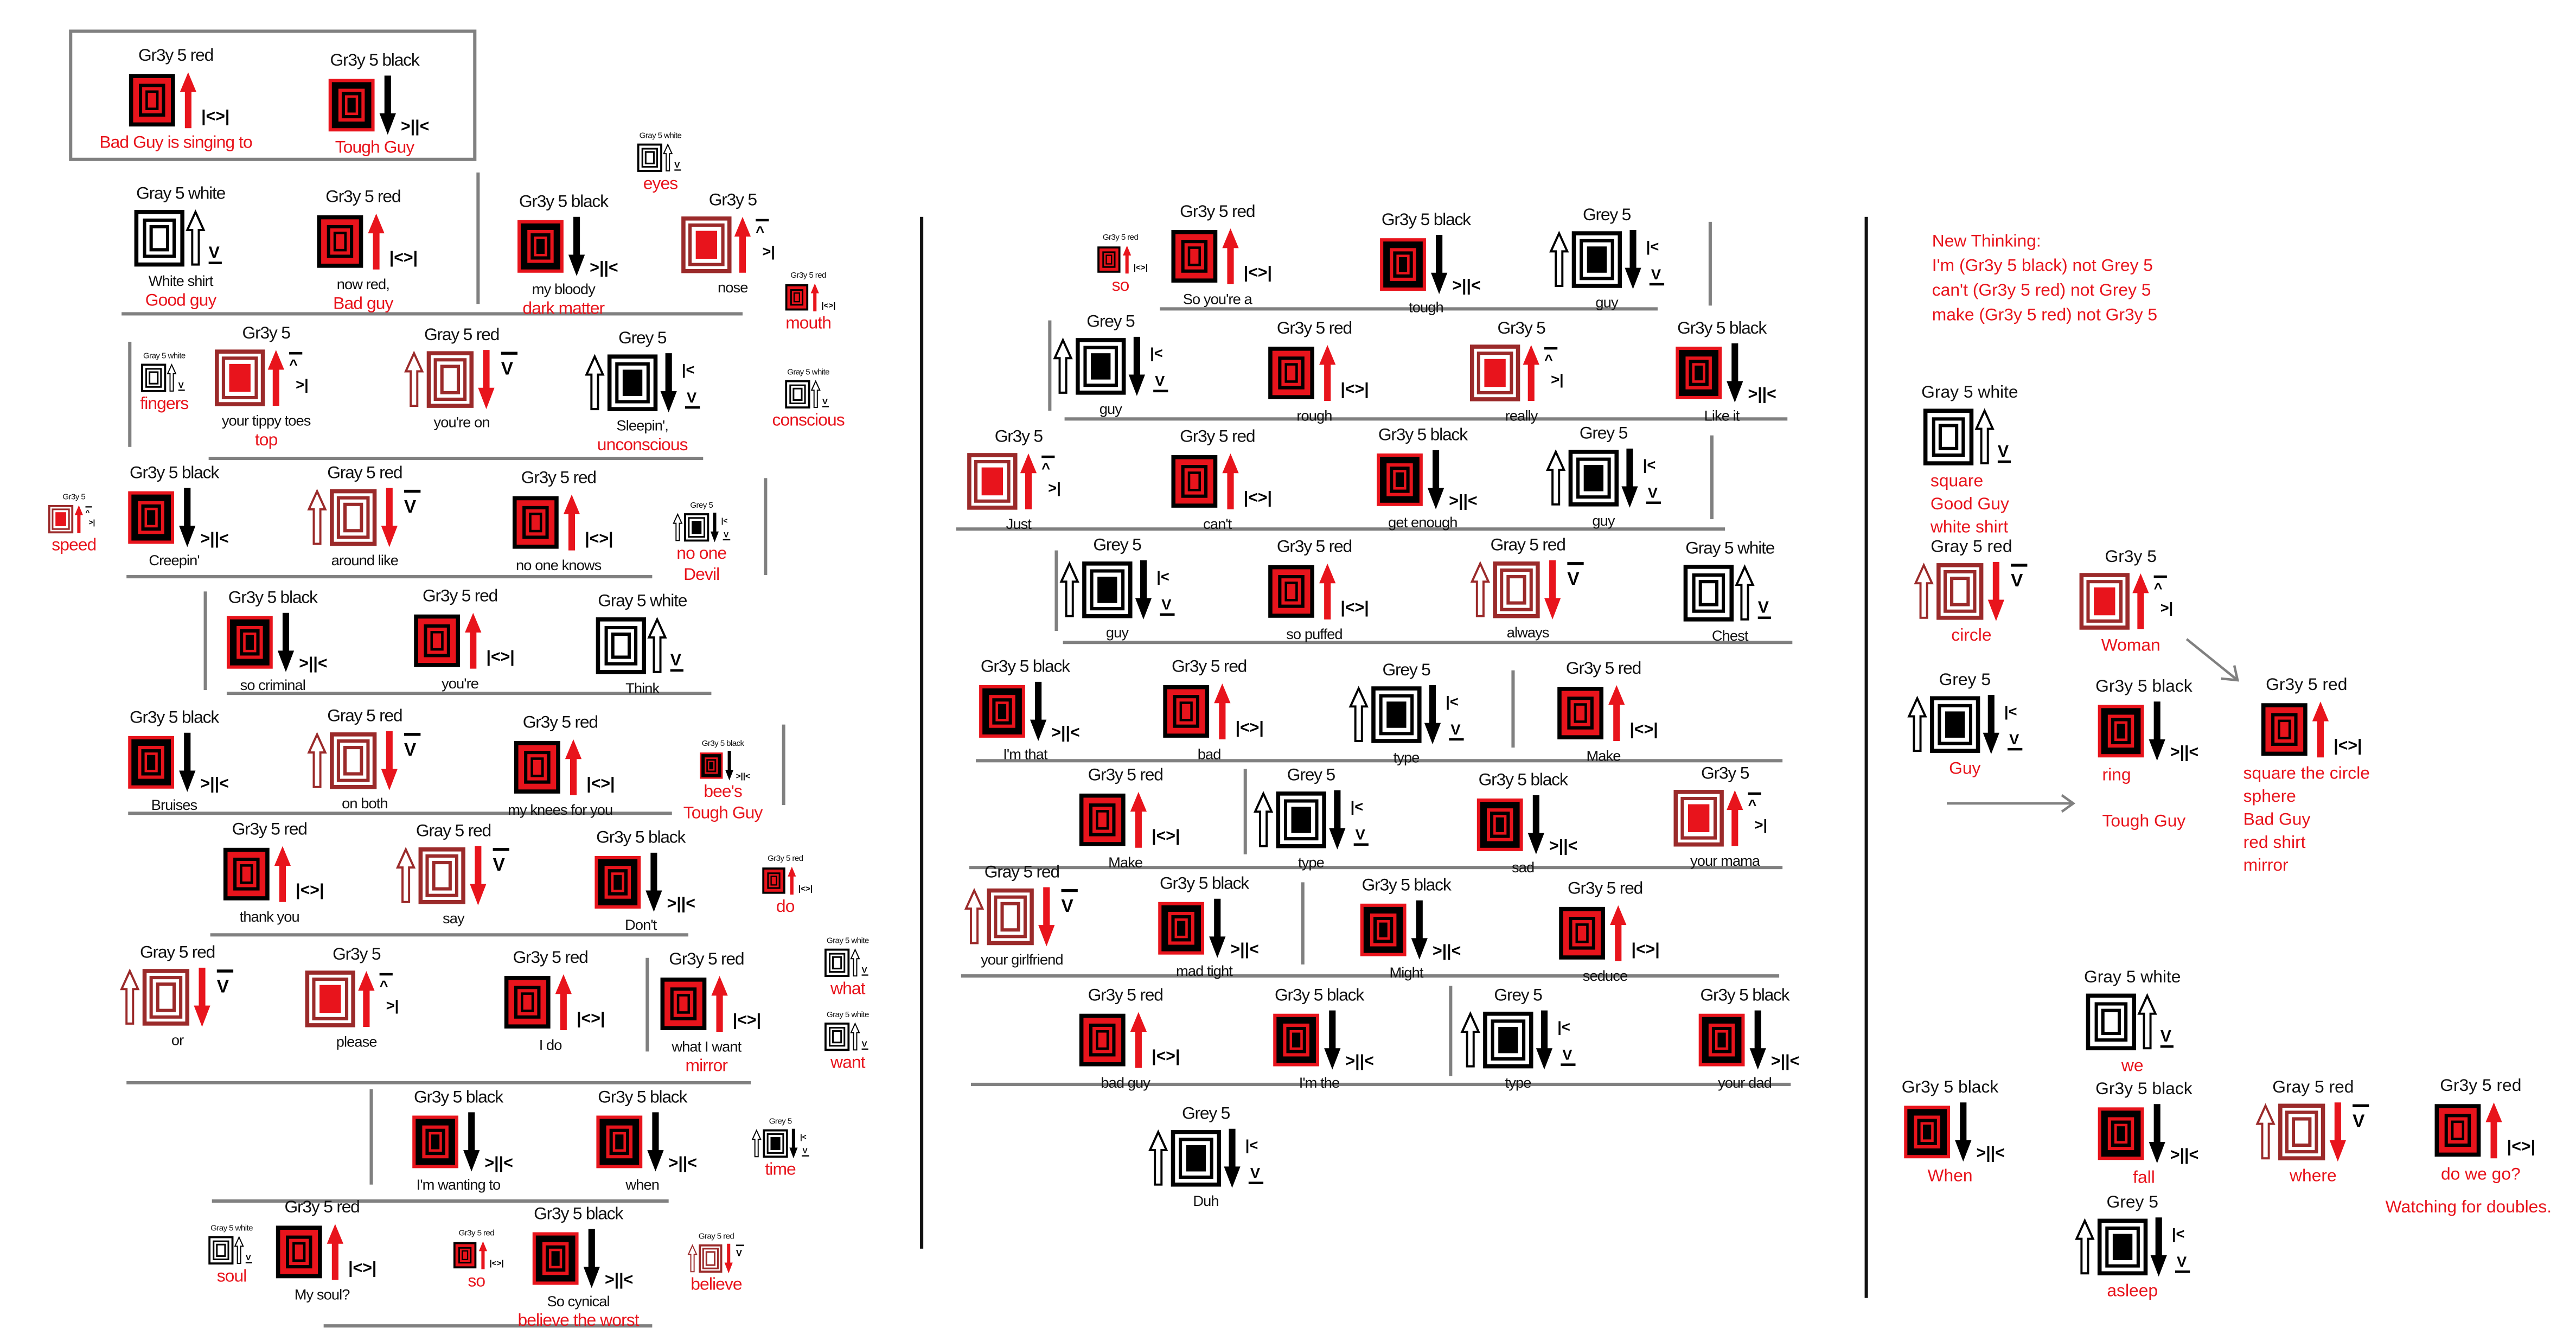 This screenshot has height=1341, width=2576. I want to click on glyph-gr3y5-black: Gr3y 5 black >||< mad tight, so click(1204, 928).